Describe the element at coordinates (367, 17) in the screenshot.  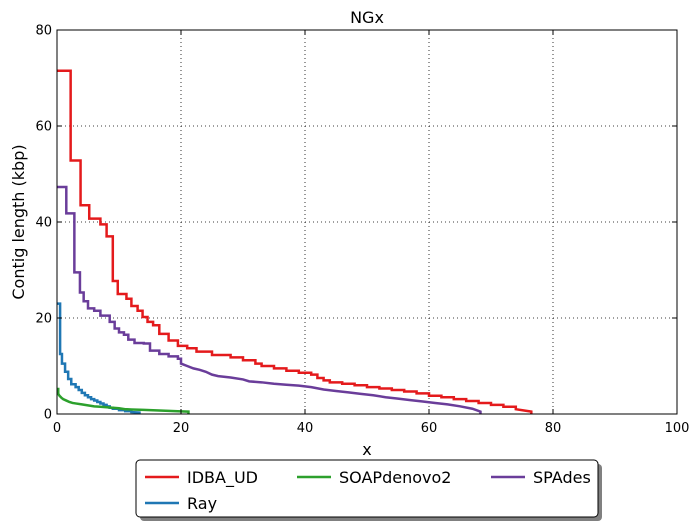
I see `chart-title: NGx` at that location.